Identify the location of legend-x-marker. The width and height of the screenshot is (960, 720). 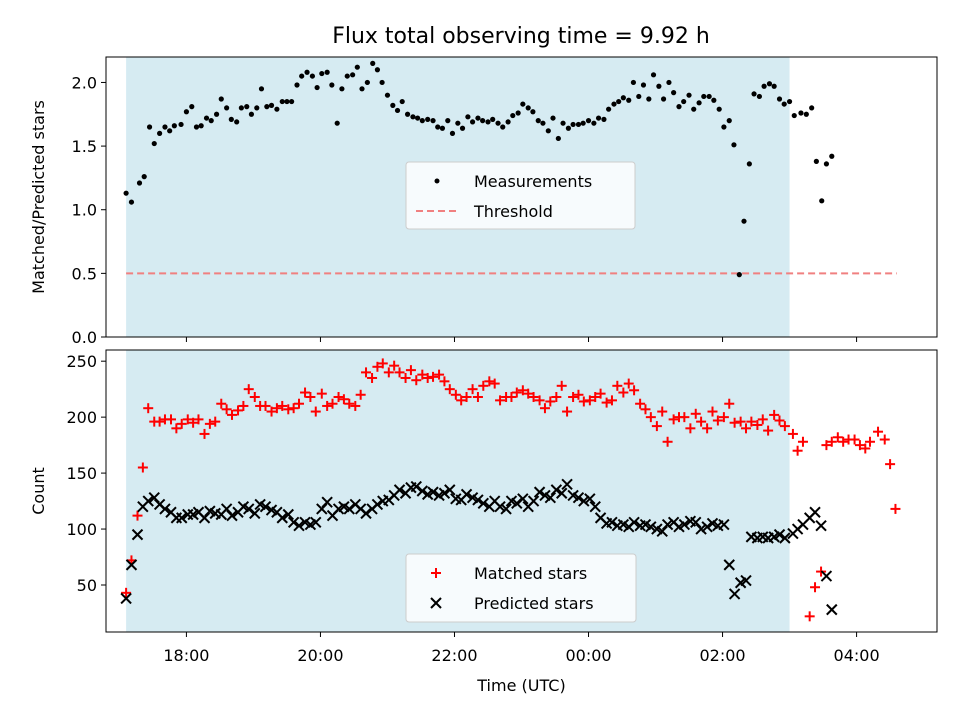
(436, 603).